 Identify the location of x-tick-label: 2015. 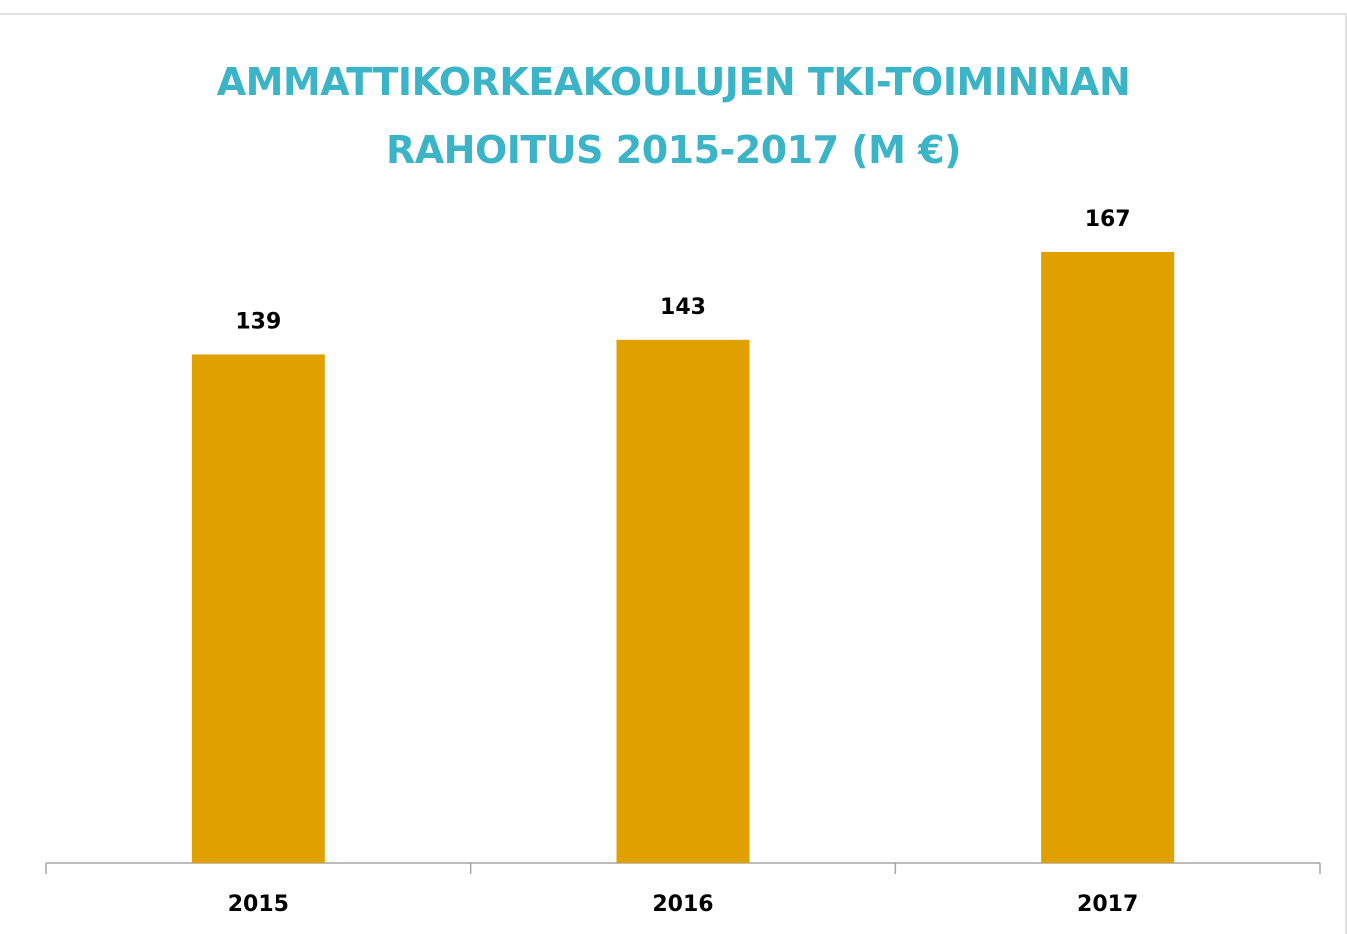
(258, 904).